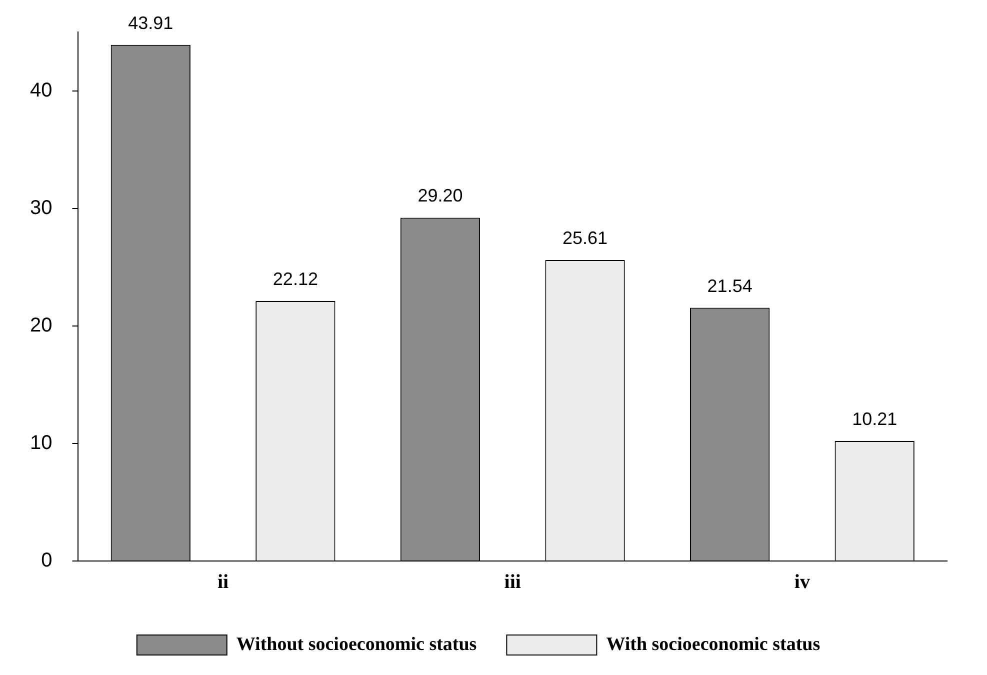 This screenshot has width=987, height=675. What do you see at coordinates (356, 644) in the screenshot?
I see `legend-label: Without socioeconomic status` at bounding box center [356, 644].